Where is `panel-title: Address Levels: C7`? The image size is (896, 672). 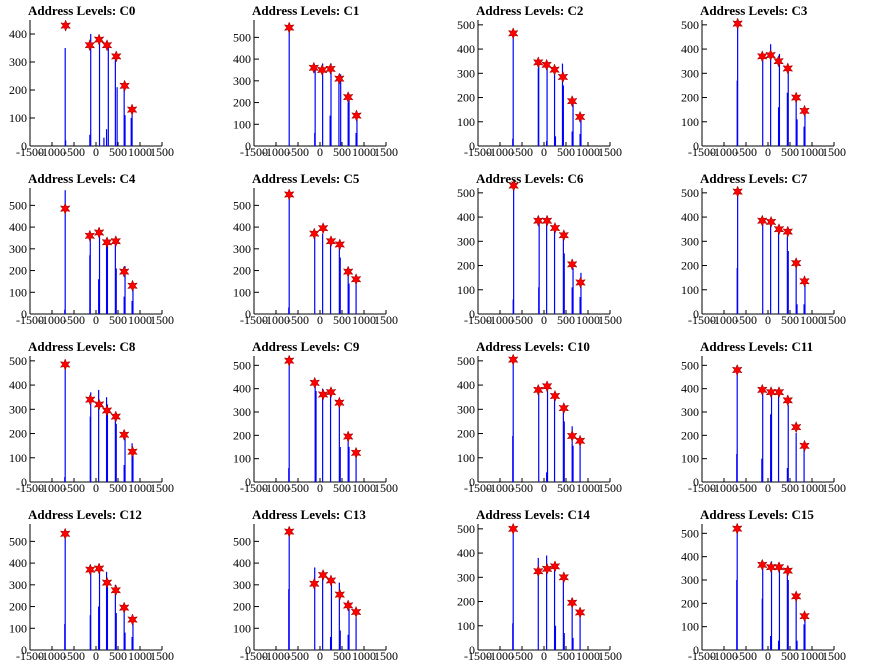 panel-title: Address Levels: C7 is located at coordinates (754, 178).